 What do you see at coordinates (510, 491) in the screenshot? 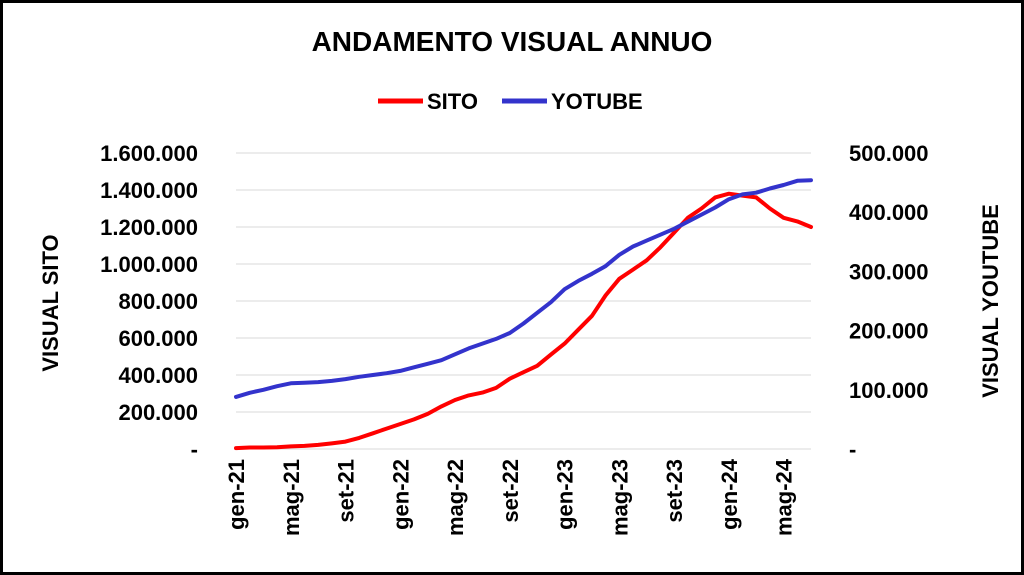
I see `x-tick-label: set-22` at bounding box center [510, 491].